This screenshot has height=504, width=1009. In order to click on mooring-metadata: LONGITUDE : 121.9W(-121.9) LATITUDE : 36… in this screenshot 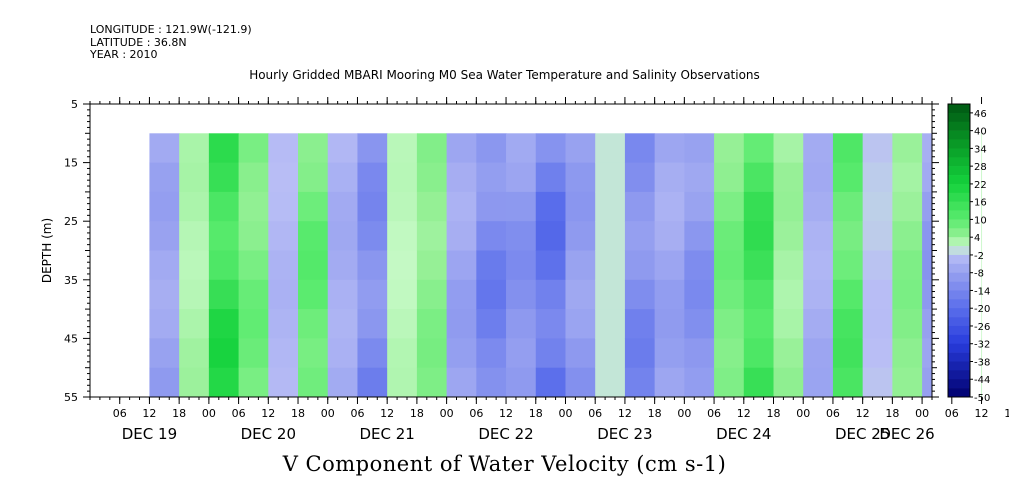, I will do `click(171, 42)`.